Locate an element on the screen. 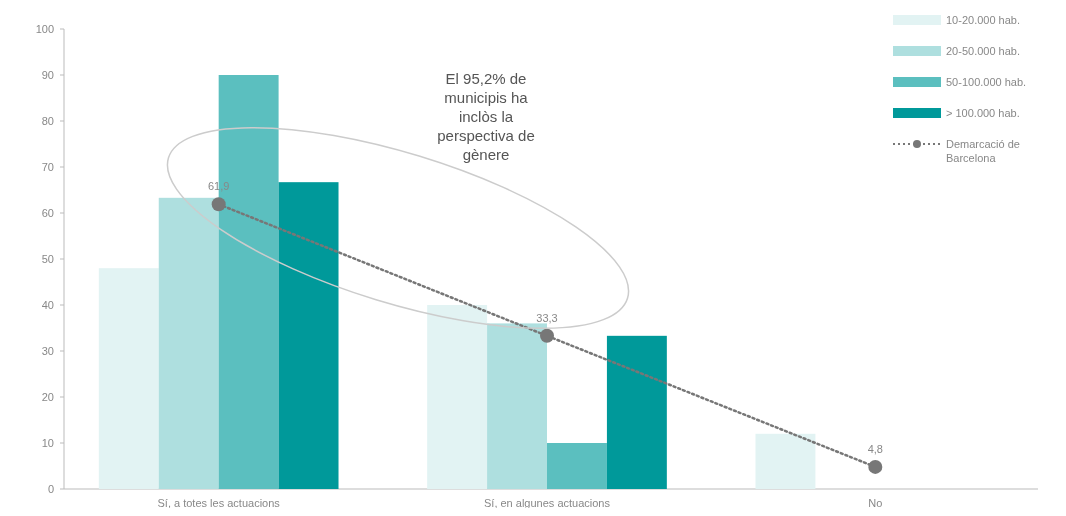 The image size is (1066, 516). y-tick-label: 0 is located at coordinates (50, 489).